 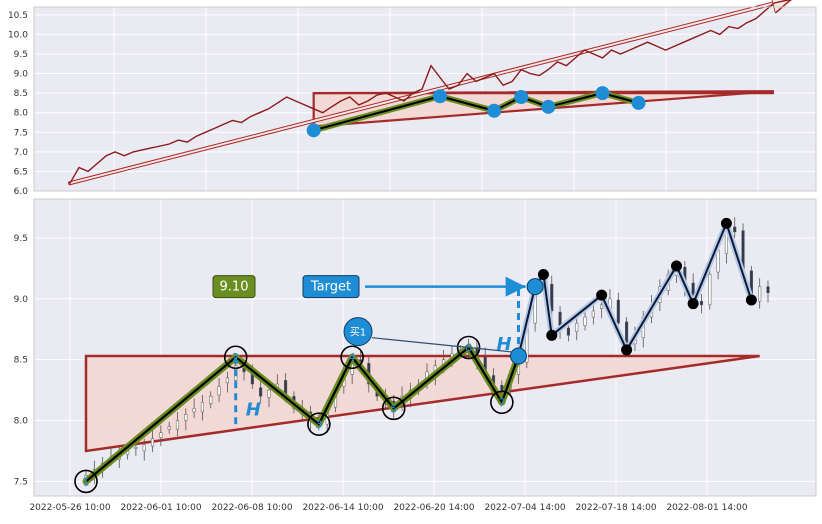 What do you see at coordinates (442, 345) in the screenshot?
I see `buy-pointer-line` at bounding box center [442, 345].